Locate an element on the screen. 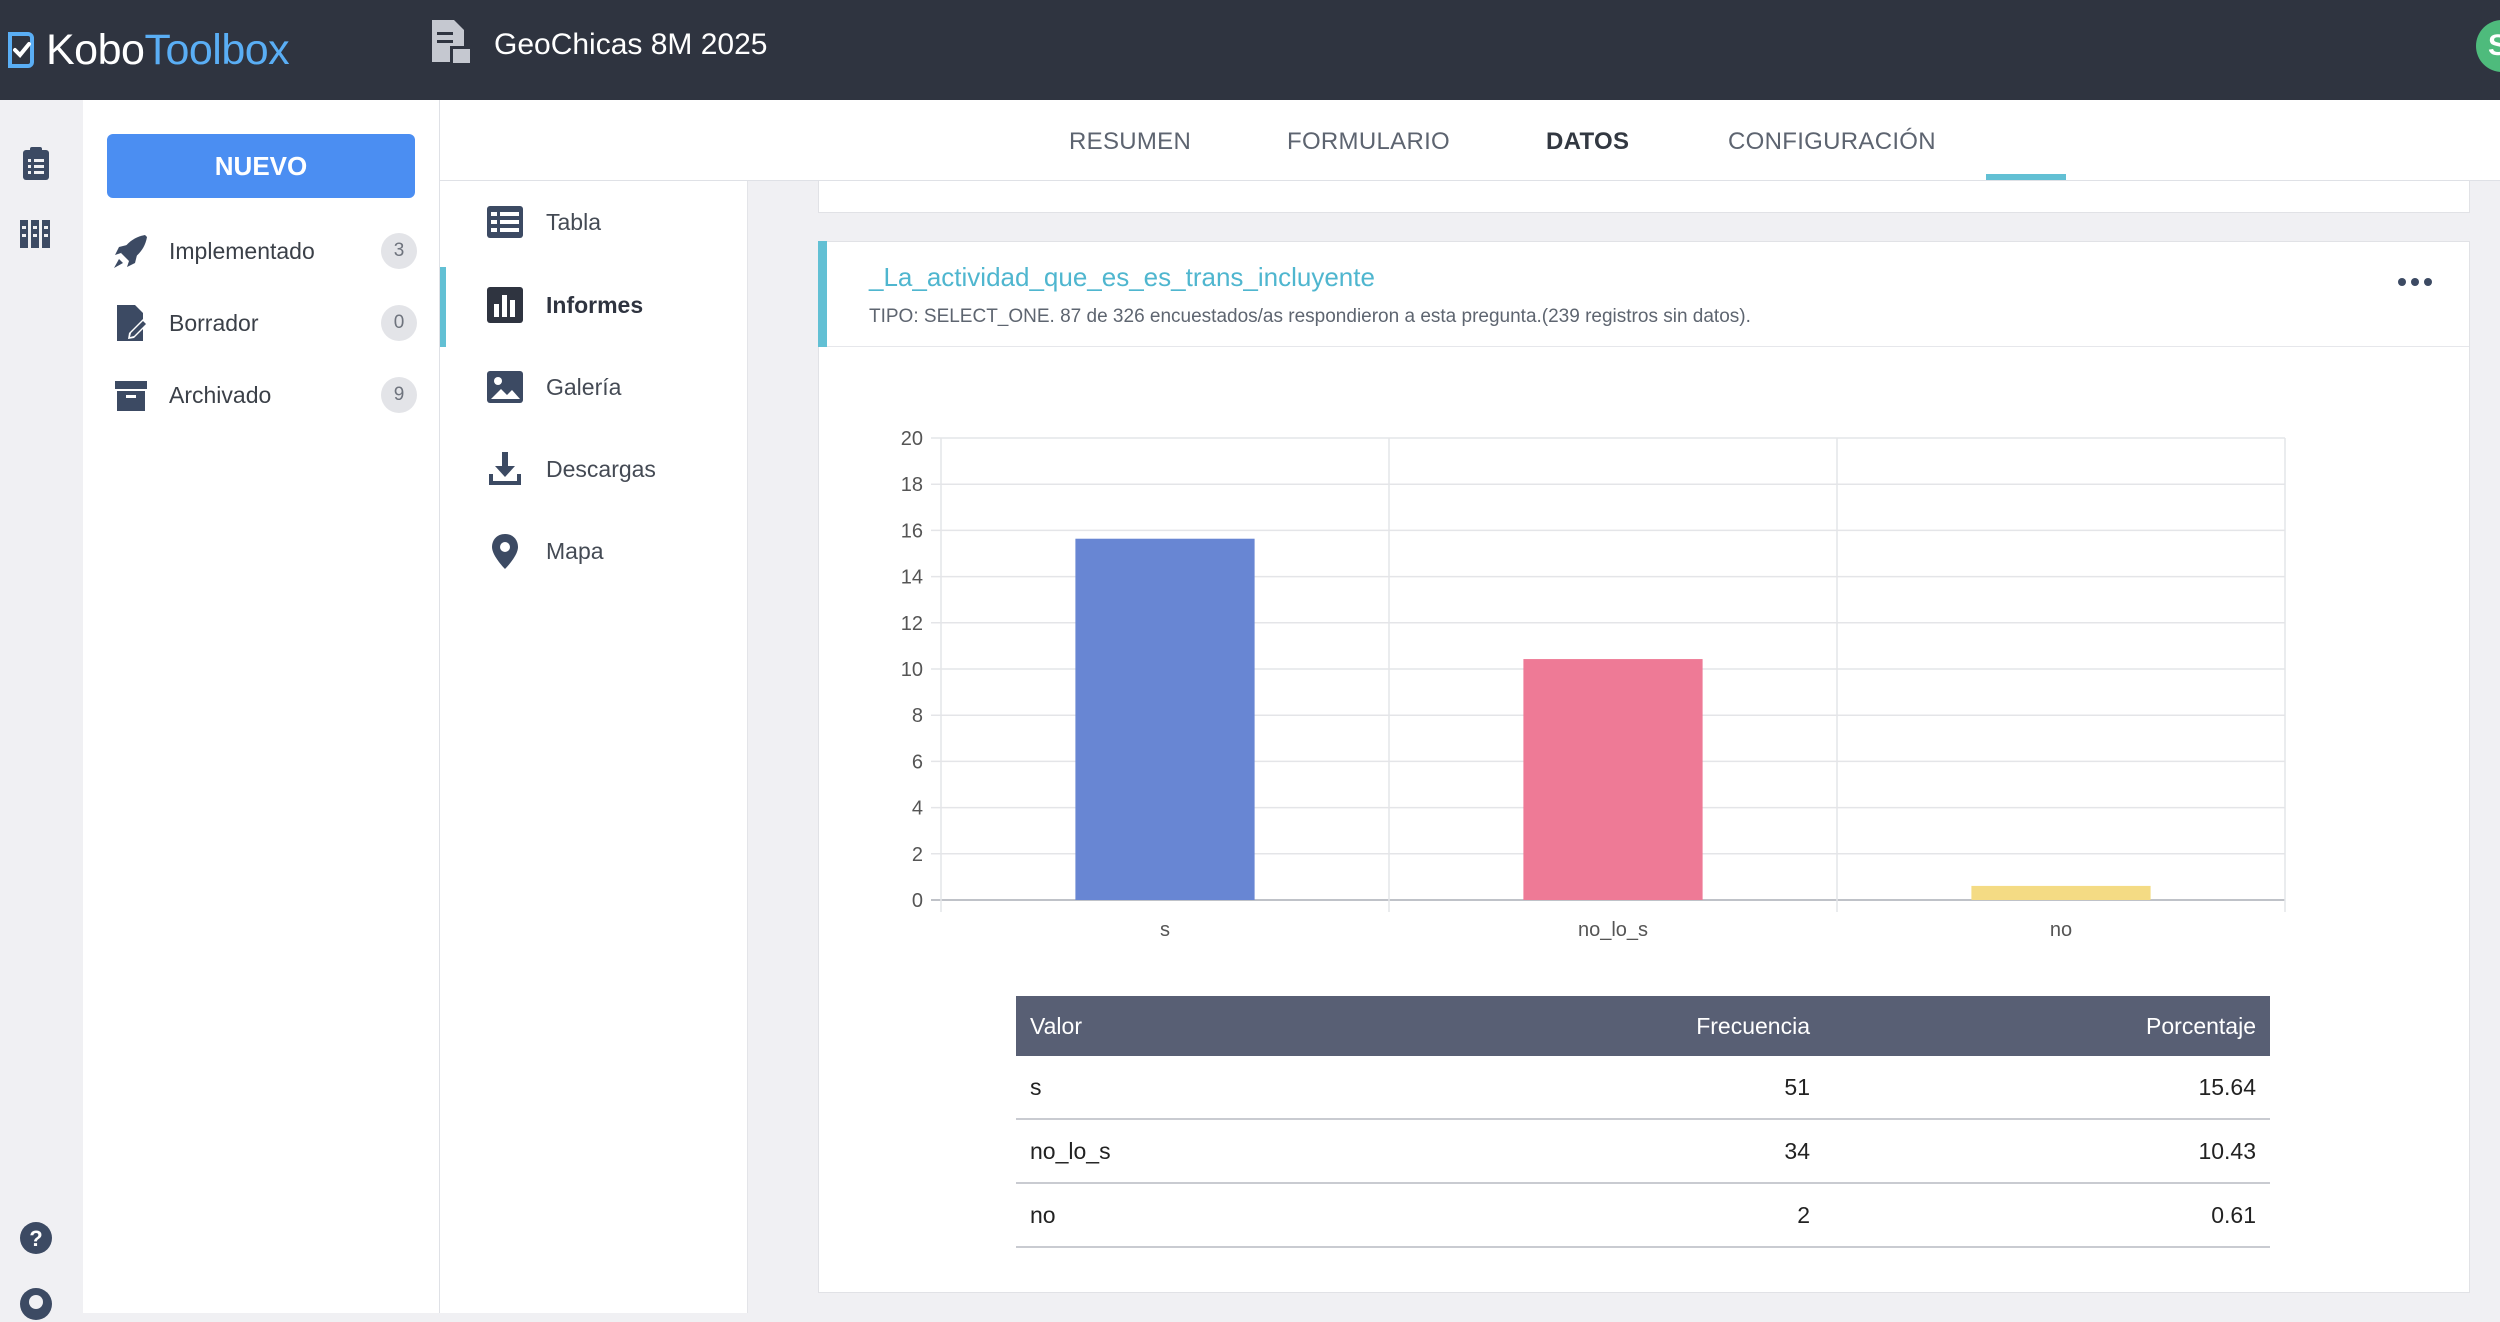 The height and width of the screenshot is (1322, 2500). sidebar-item-draft: Borrador 0 is located at coordinates (262, 323).